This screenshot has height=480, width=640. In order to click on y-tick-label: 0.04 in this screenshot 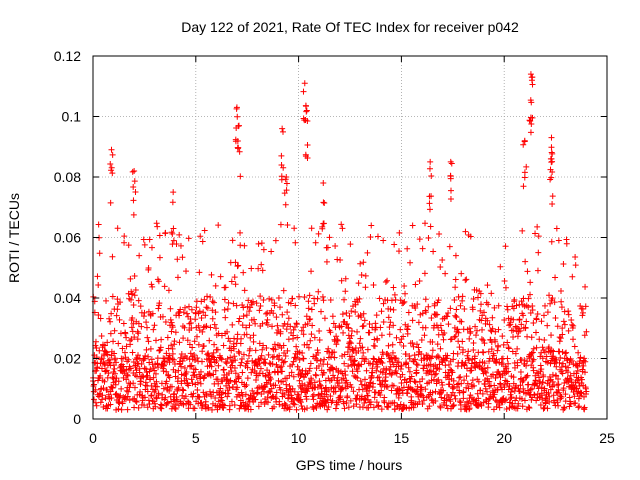, I will do `click(67, 298)`.